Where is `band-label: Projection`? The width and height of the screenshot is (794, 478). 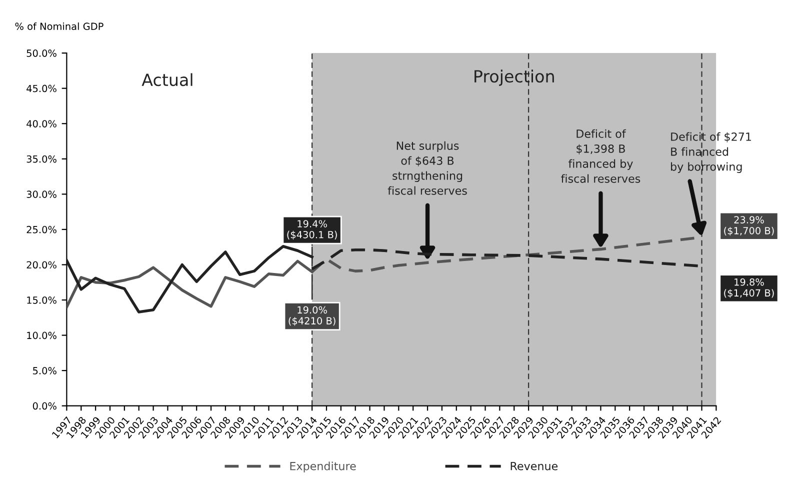
band-label: Projection is located at coordinates (514, 78).